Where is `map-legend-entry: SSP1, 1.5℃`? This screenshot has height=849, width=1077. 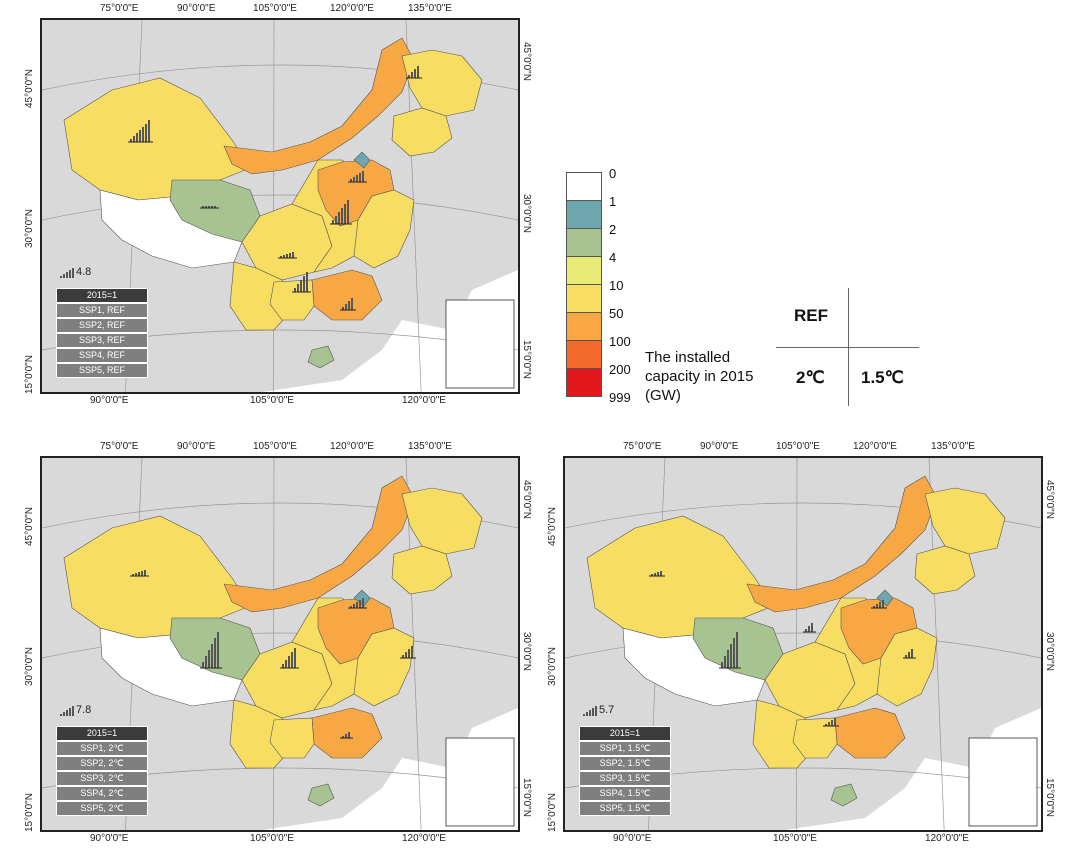 map-legend-entry: SSP1, 1.5℃ is located at coordinates (625, 748).